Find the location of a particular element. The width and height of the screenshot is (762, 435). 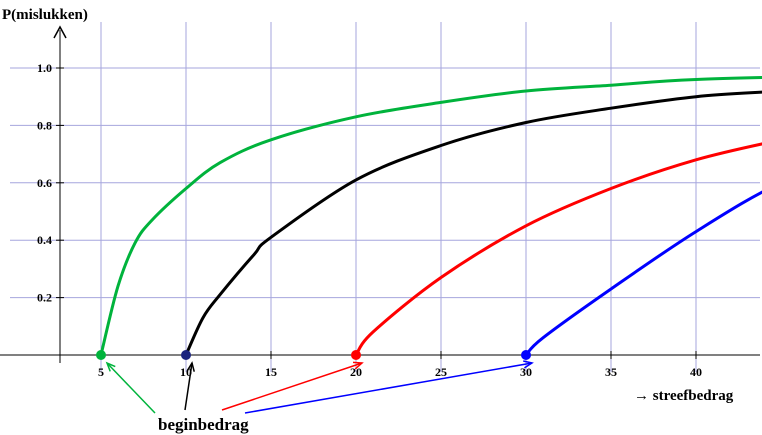

y-tick-label: 1.0 is located at coordinates (44, 68).